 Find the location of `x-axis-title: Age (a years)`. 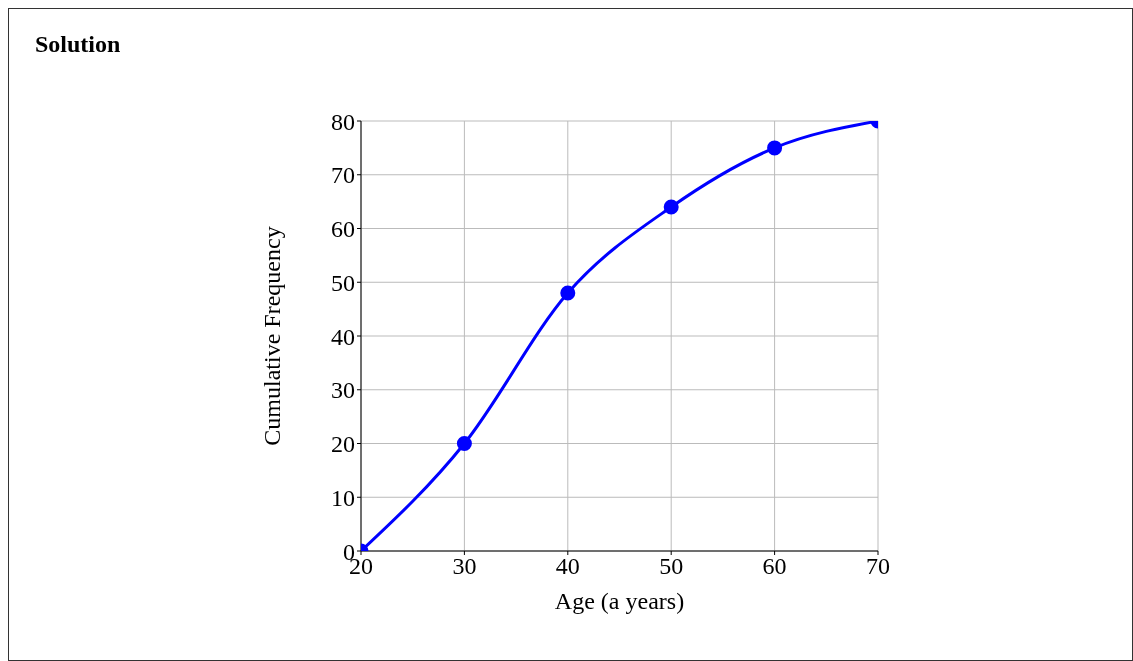

x-axis-title: Age (a years) is located at coordinates (619, 601).